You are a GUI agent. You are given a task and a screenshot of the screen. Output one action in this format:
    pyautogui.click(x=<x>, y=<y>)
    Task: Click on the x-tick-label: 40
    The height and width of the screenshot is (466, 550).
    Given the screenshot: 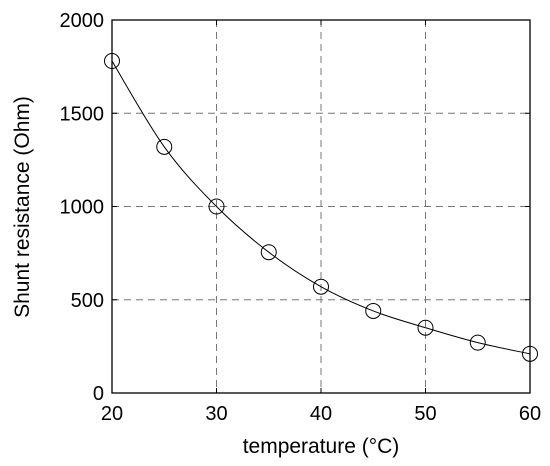 What is the action you would take?
    pyautogui.click(x=321, y=414)
    